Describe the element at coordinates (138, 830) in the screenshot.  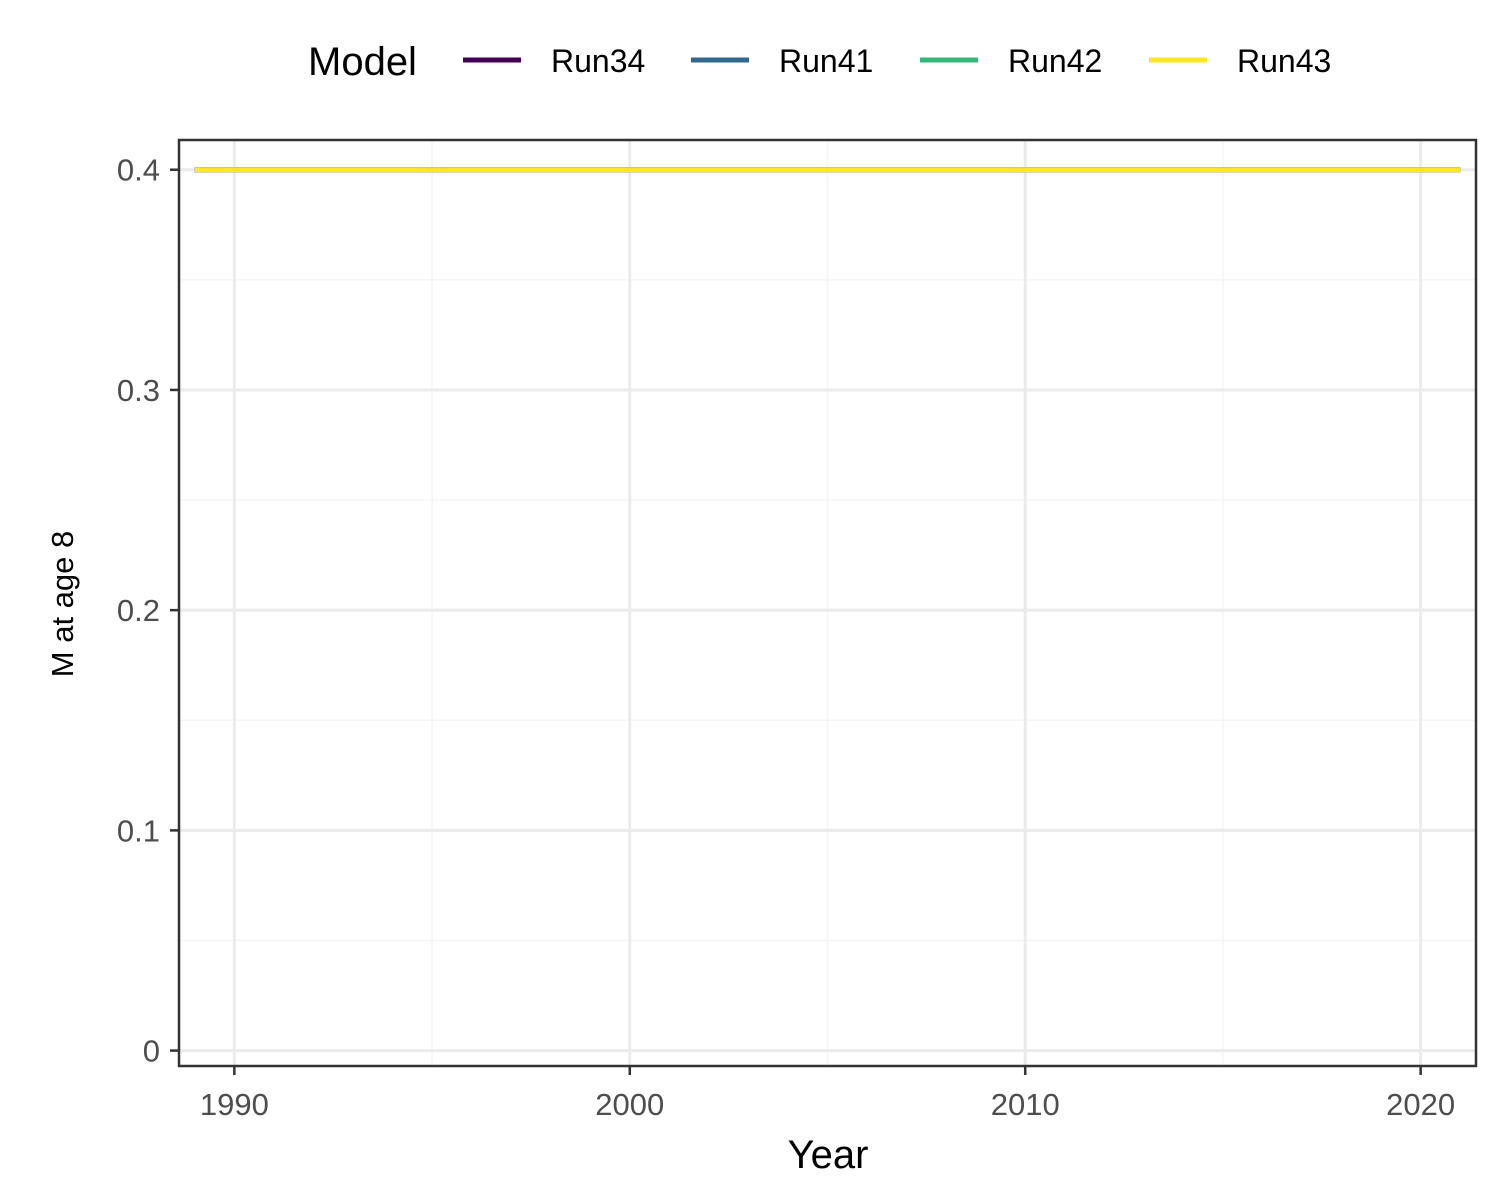
I see `y-tick-label: 0.1` at that location.